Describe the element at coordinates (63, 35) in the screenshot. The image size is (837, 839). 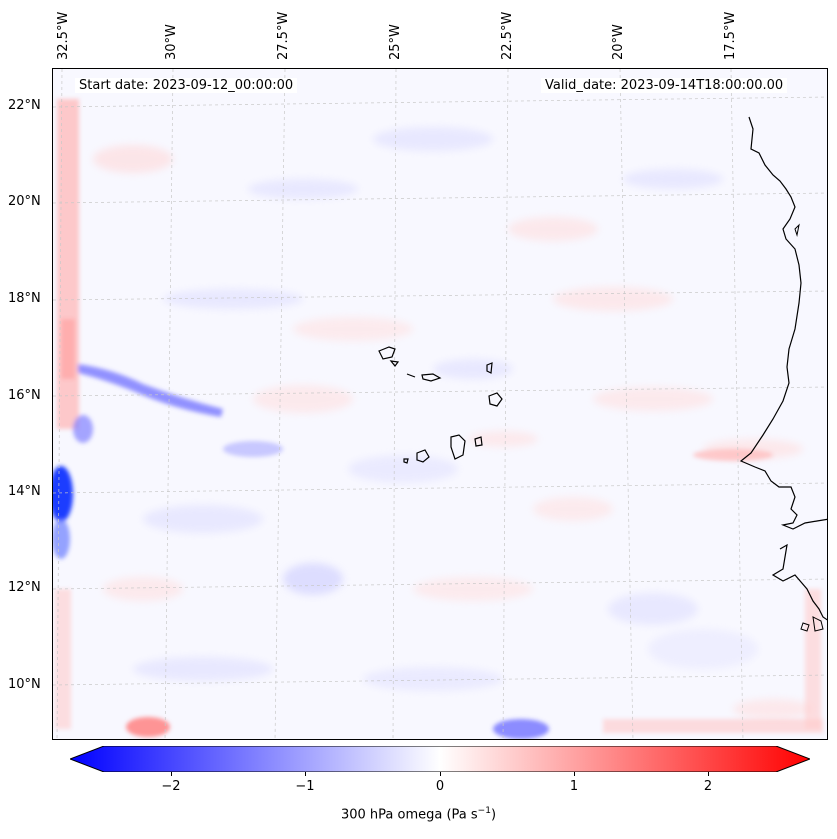
I see `lon-label-32-5w: 32.5°W` at that location.